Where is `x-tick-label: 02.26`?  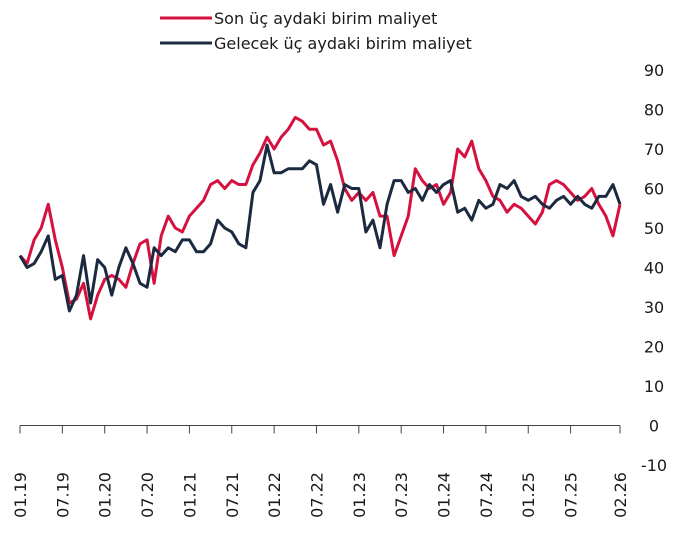
x-tick-label: 02.26 is located at coordinates (620, 495).